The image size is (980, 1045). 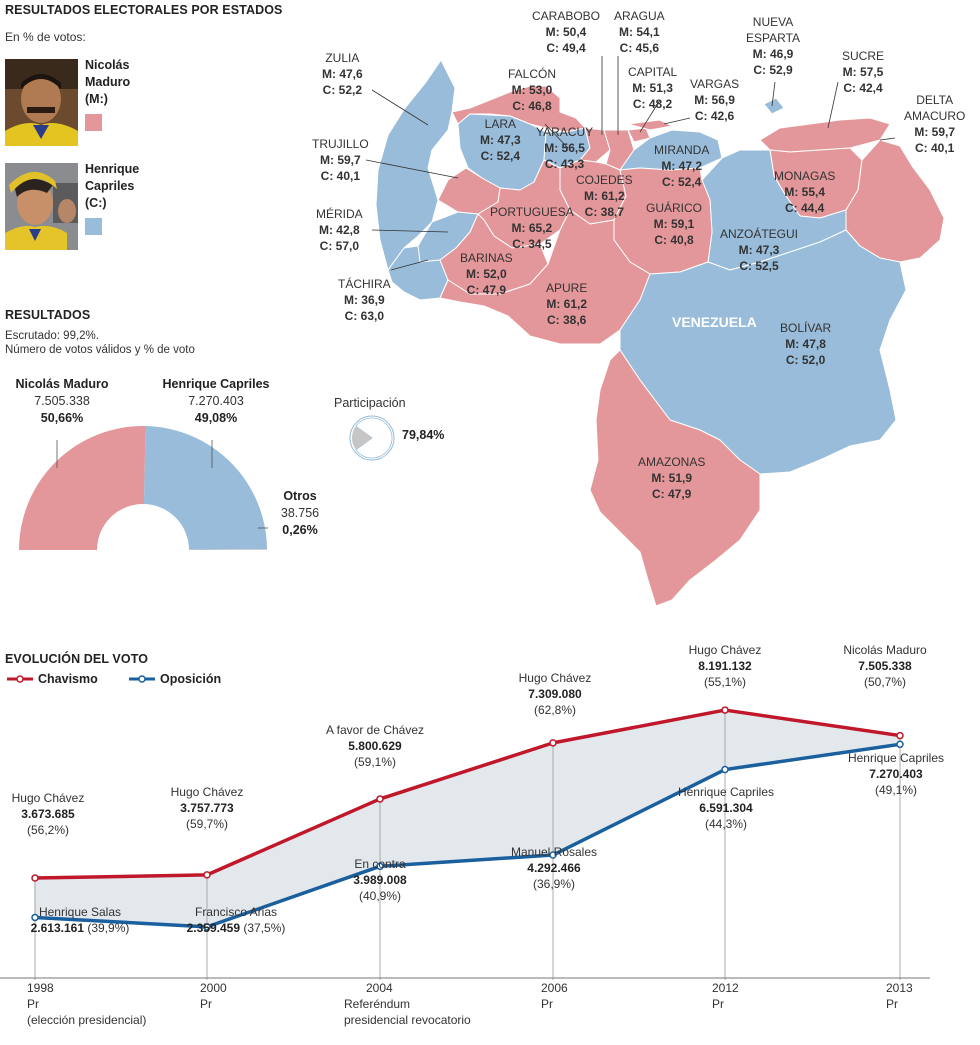 What do you see at coordinates (407, 1004) in the screenshot?
I see `year-label-2004: 2004 Referéndum presidencial revocatorio` at bounding box center [407, 1004].